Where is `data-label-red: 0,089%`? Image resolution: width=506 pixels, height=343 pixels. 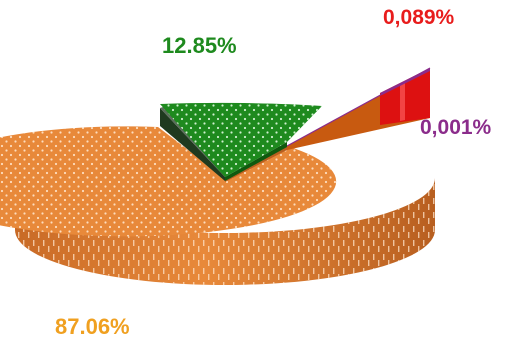
data-label-red: 0,089% is located at coordinates (419, 17).